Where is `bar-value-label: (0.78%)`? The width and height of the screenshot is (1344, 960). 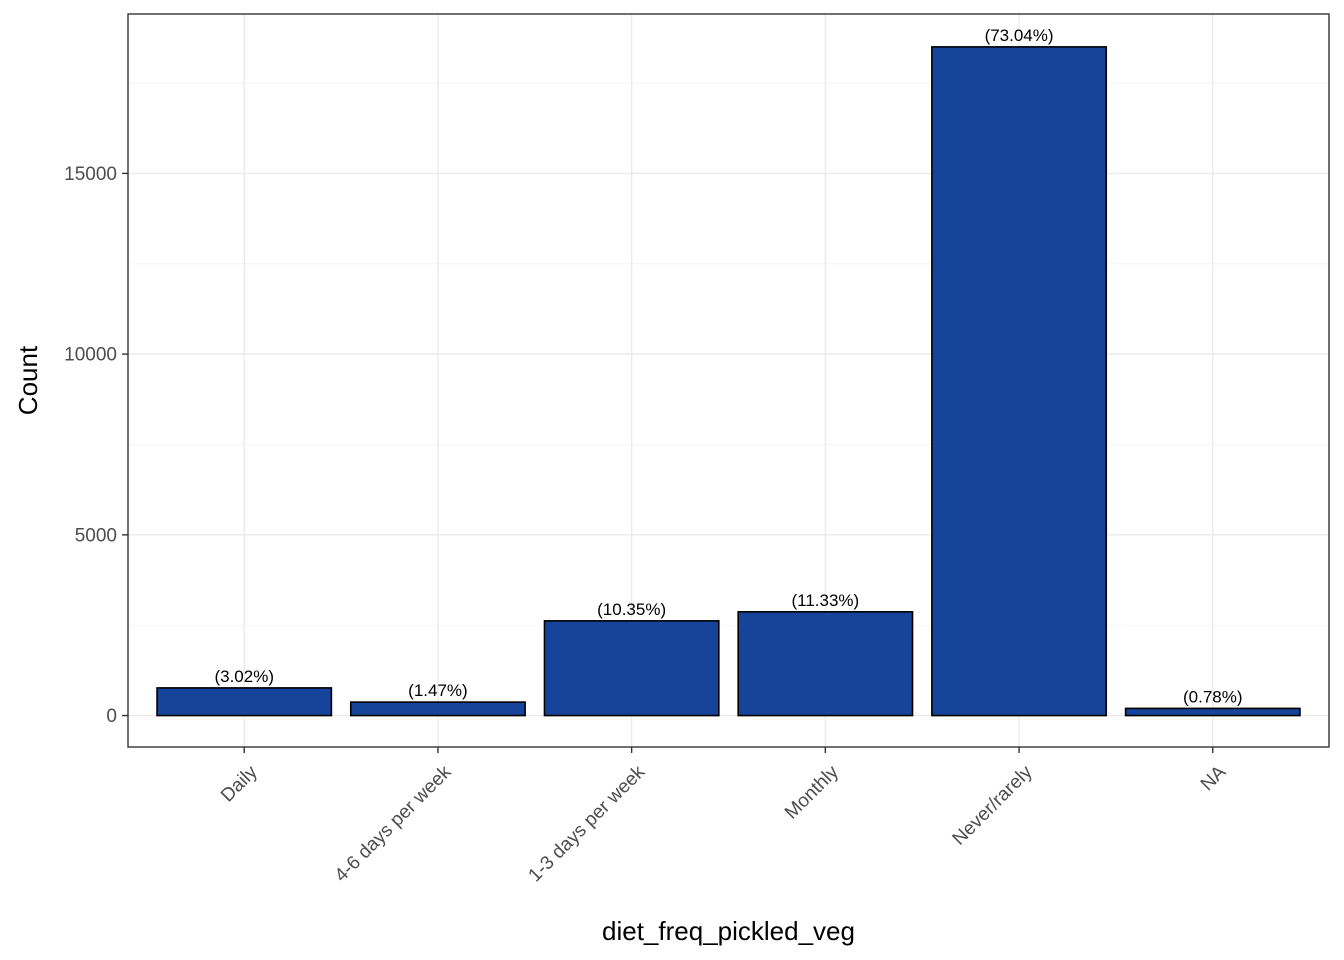
bar-value-label: (0.78%) is located at coordinates (1213, 696).